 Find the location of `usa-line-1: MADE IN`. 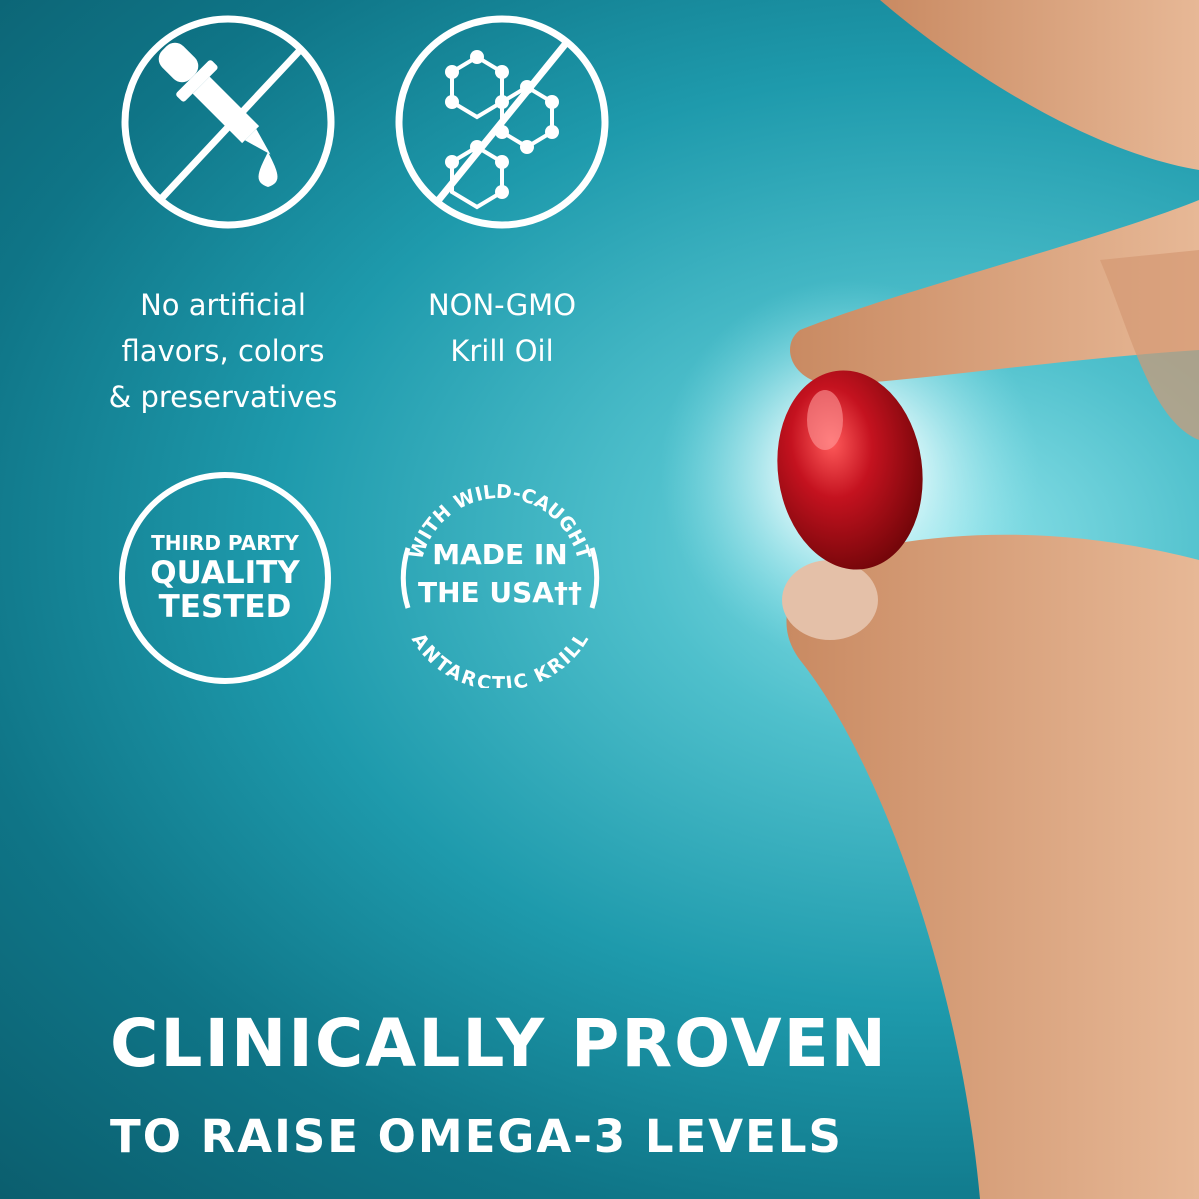

usa-line-1: MADE IN is located at coordinates (500, 554).